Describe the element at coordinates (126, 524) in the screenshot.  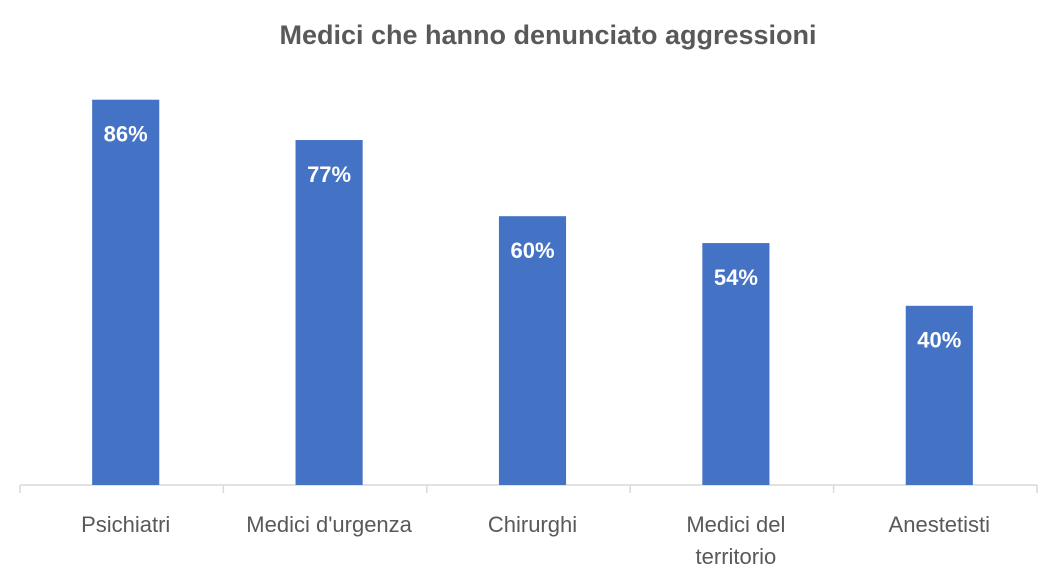
I see `x-tick-label: Psichiatri` at that location.